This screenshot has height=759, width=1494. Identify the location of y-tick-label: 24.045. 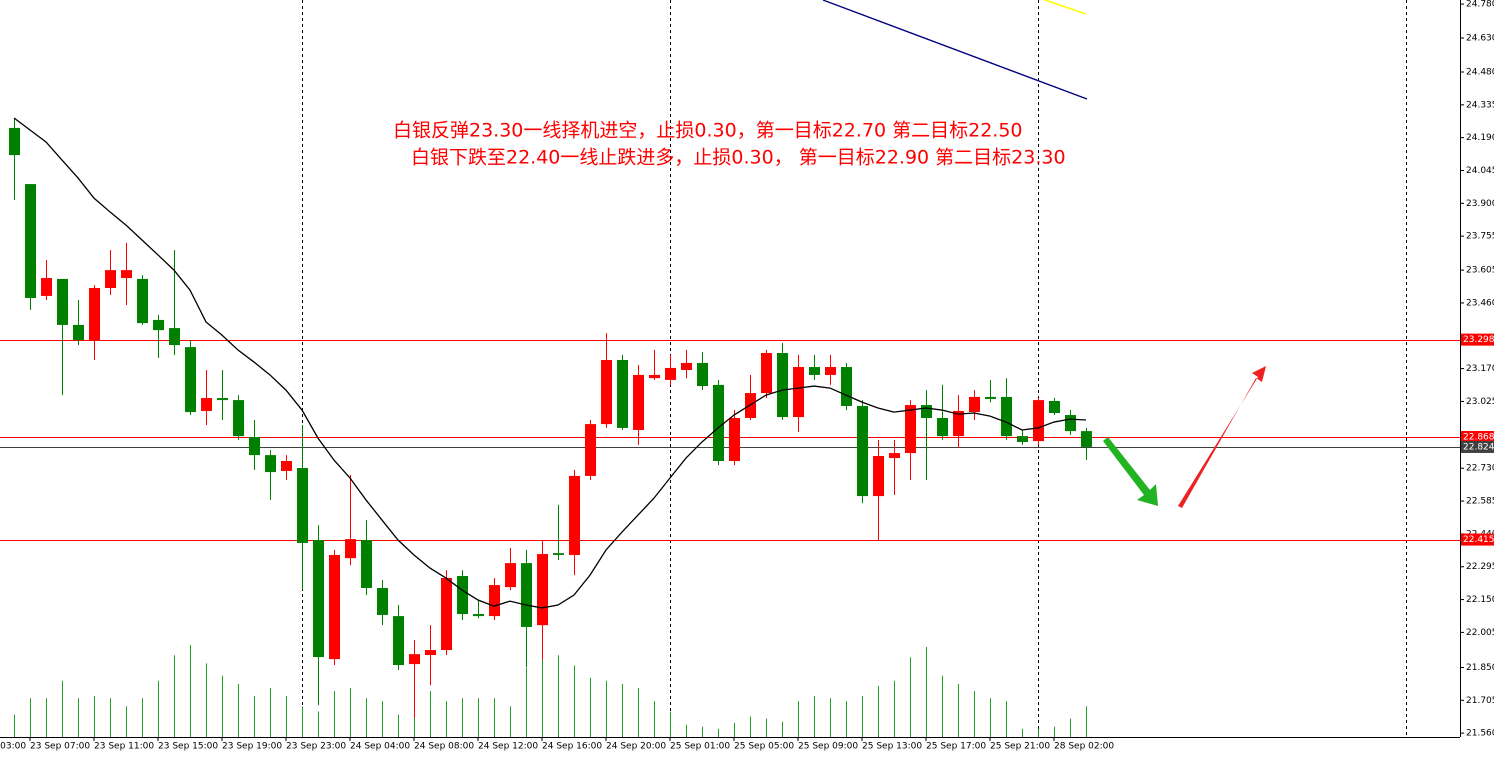
(1480, 171).